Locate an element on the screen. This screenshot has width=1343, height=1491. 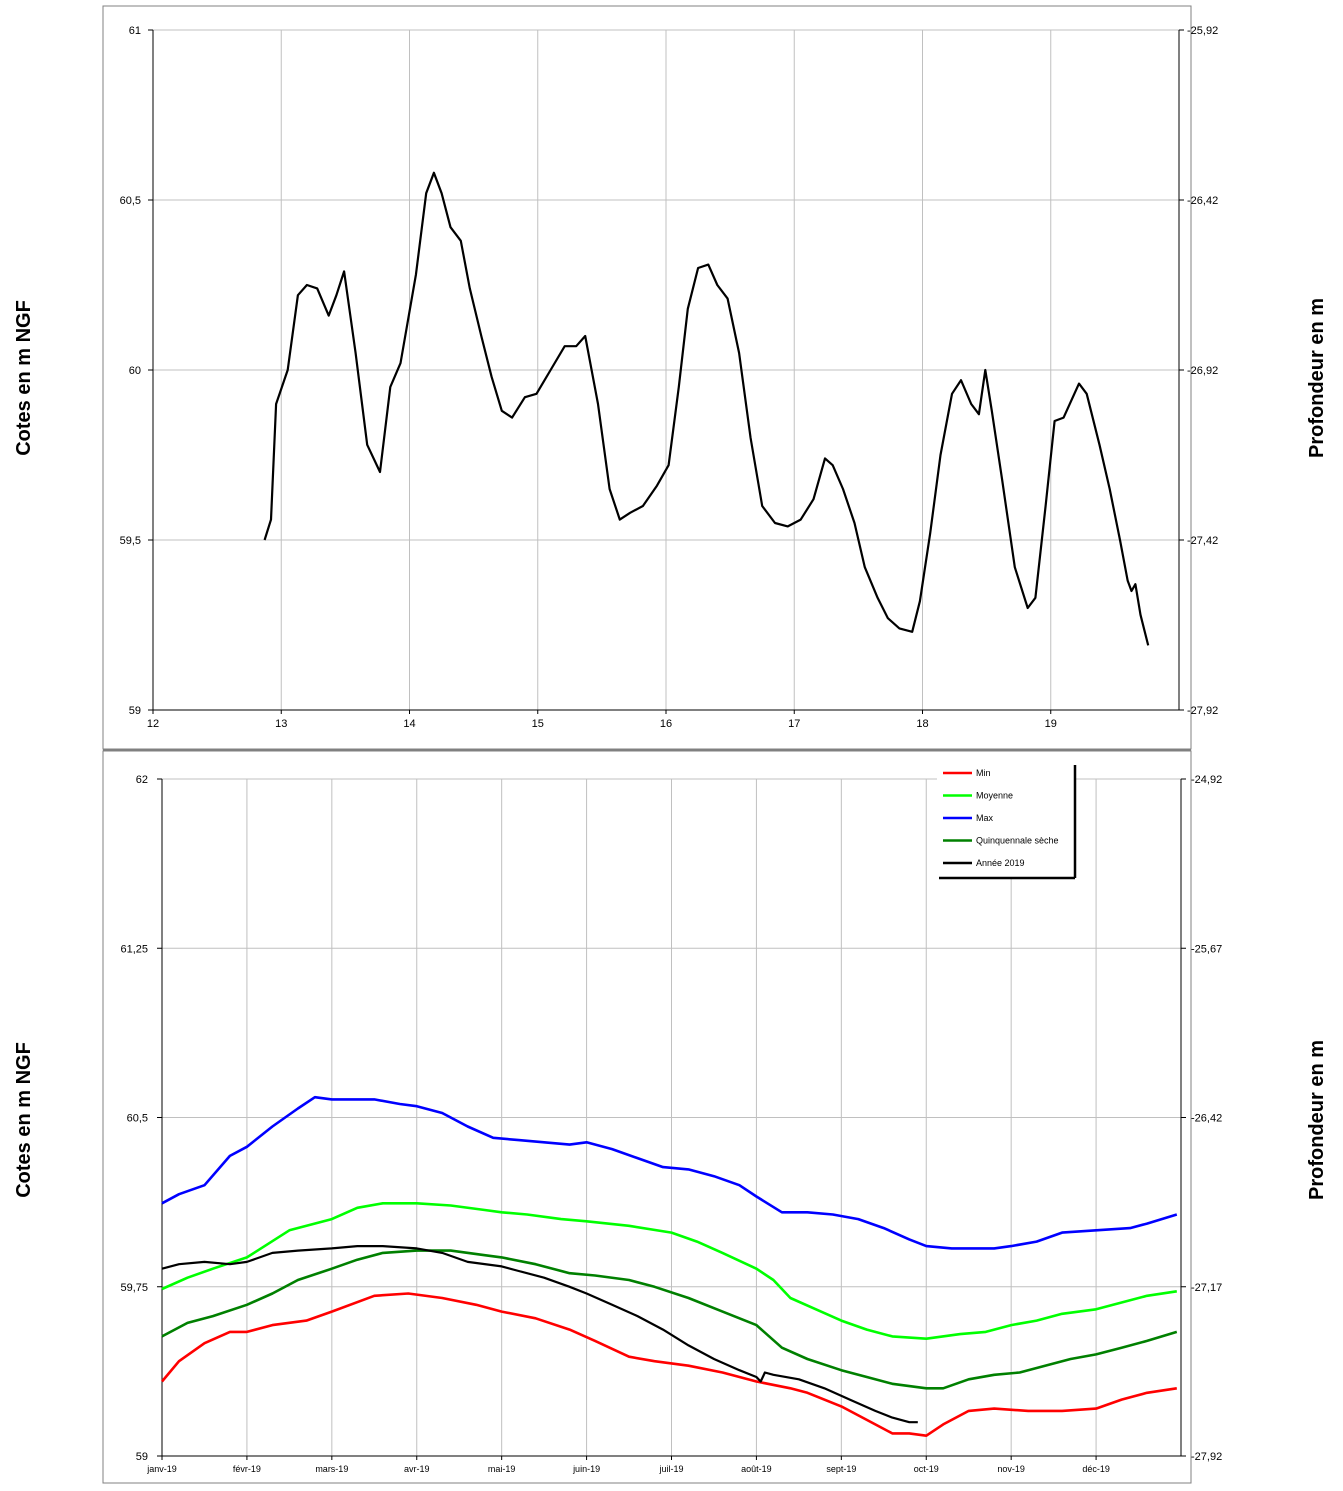
x-tick-label: janv-19 is located at coordinates (161, 1469).